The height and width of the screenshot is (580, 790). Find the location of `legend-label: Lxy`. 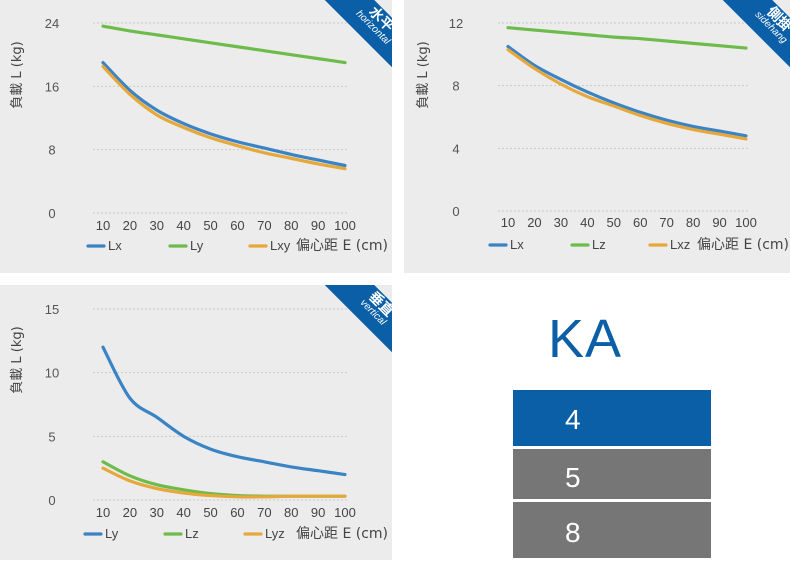

legend-label: Lxy is located at coordinates (280, 245).